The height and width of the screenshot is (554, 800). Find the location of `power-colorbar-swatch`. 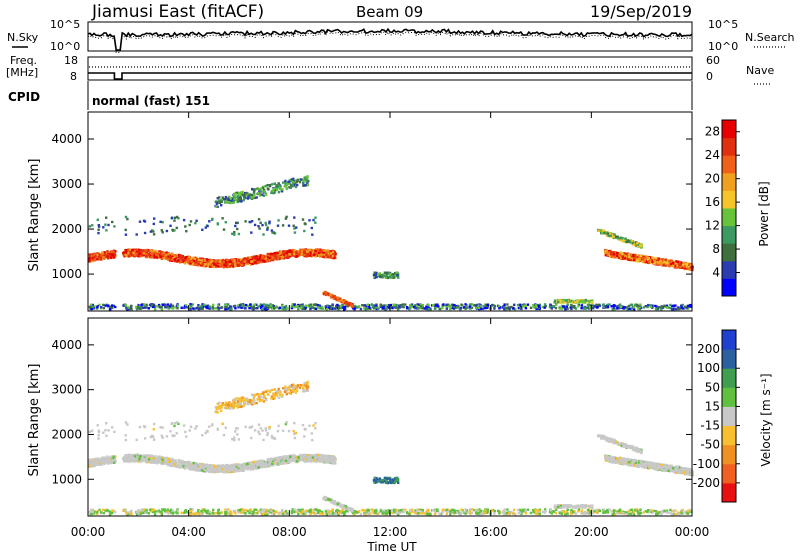

power-colorbar-swatch is located at coordinates (729, 252).